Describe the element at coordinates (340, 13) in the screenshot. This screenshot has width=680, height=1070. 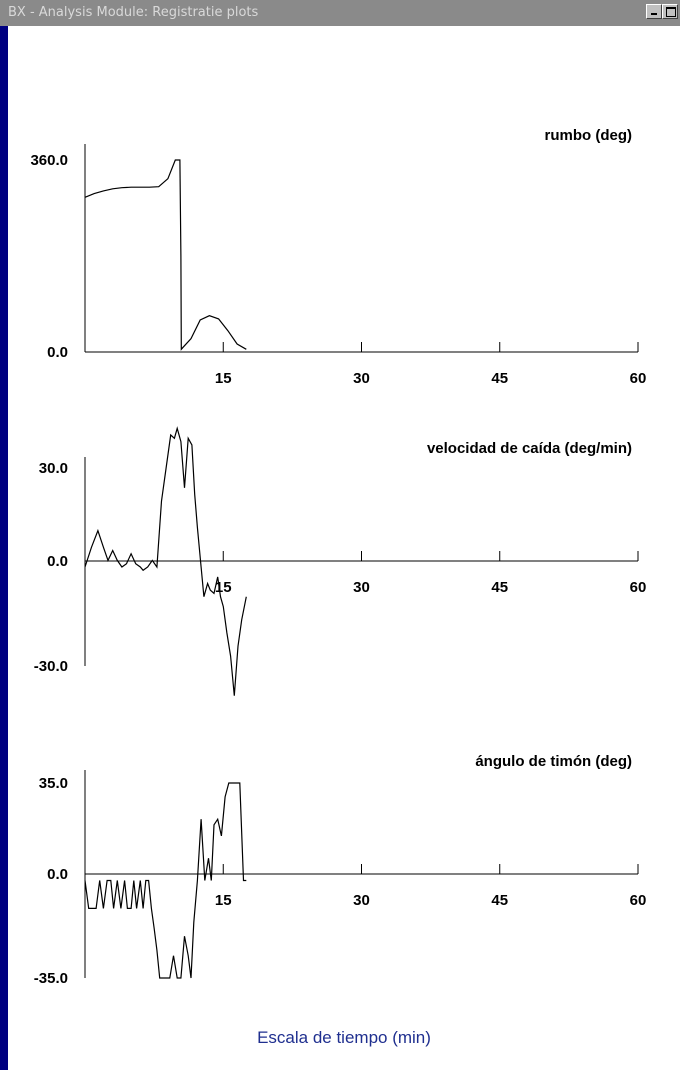
I see `title-bar: BX - Analysis Module: Registratie plots` at that location.